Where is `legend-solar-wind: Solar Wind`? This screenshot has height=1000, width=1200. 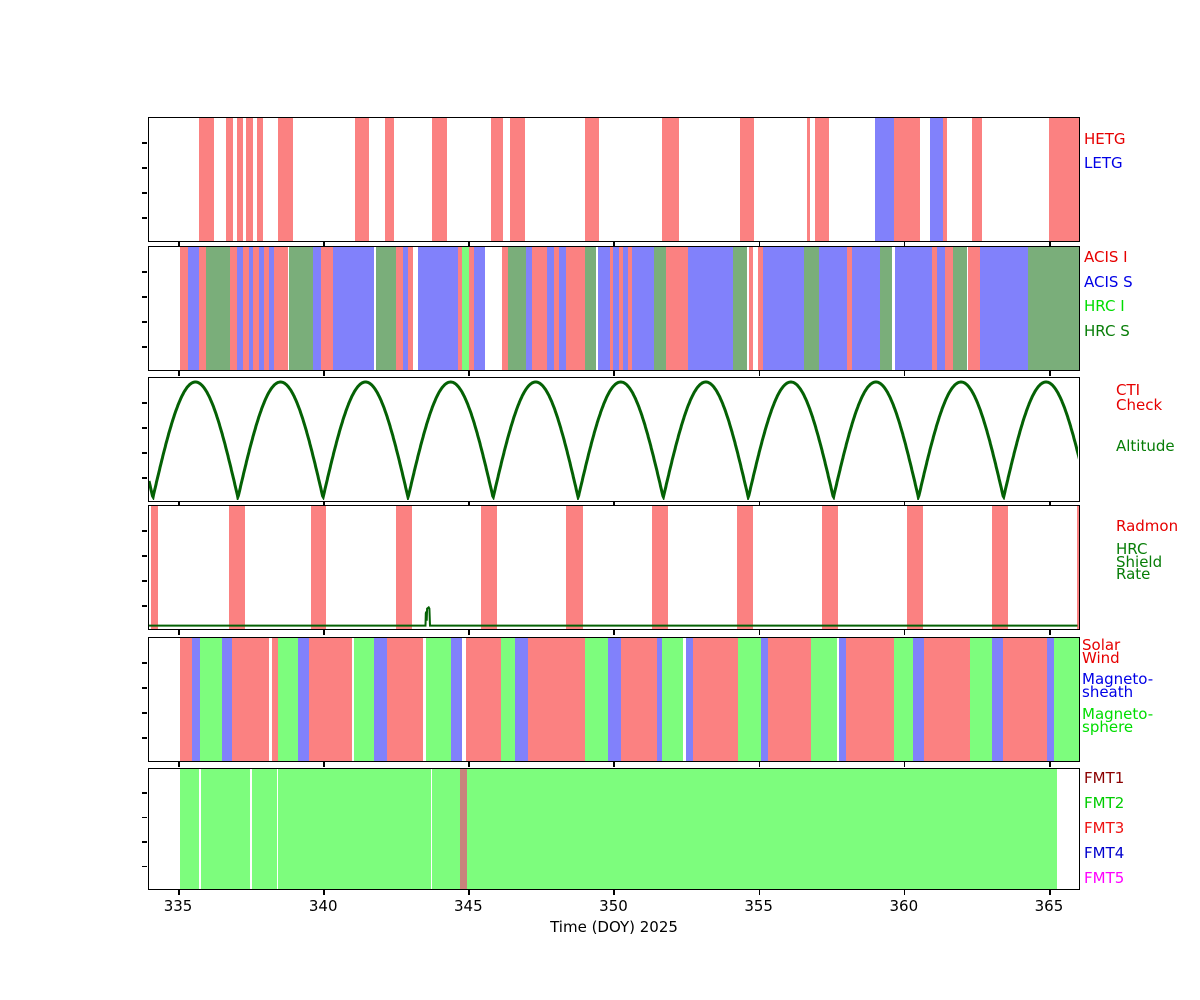 legend-solar-wind: Solar Wind is located at coordinates (1101, 651).